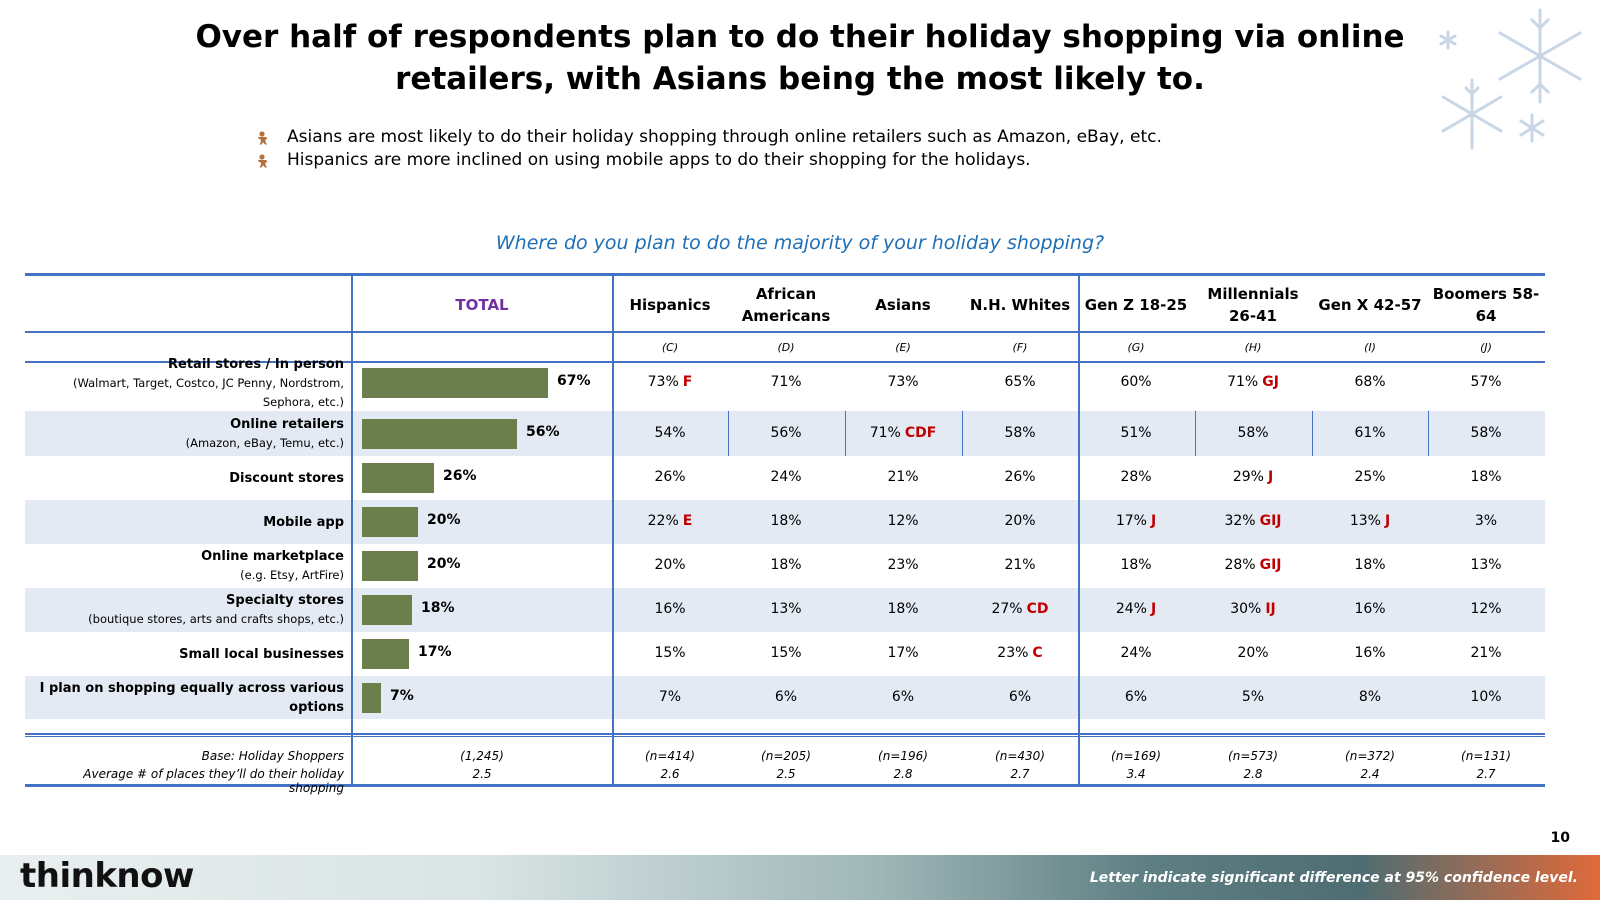 The image size is (1600, 900). I want to click on cell-value: 68%, so click(1370, 382).